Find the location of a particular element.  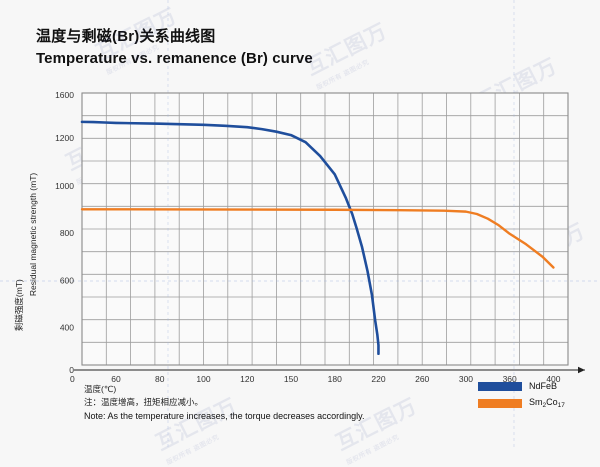

x-tick-label: 300 is located at coordinates (466, 379).